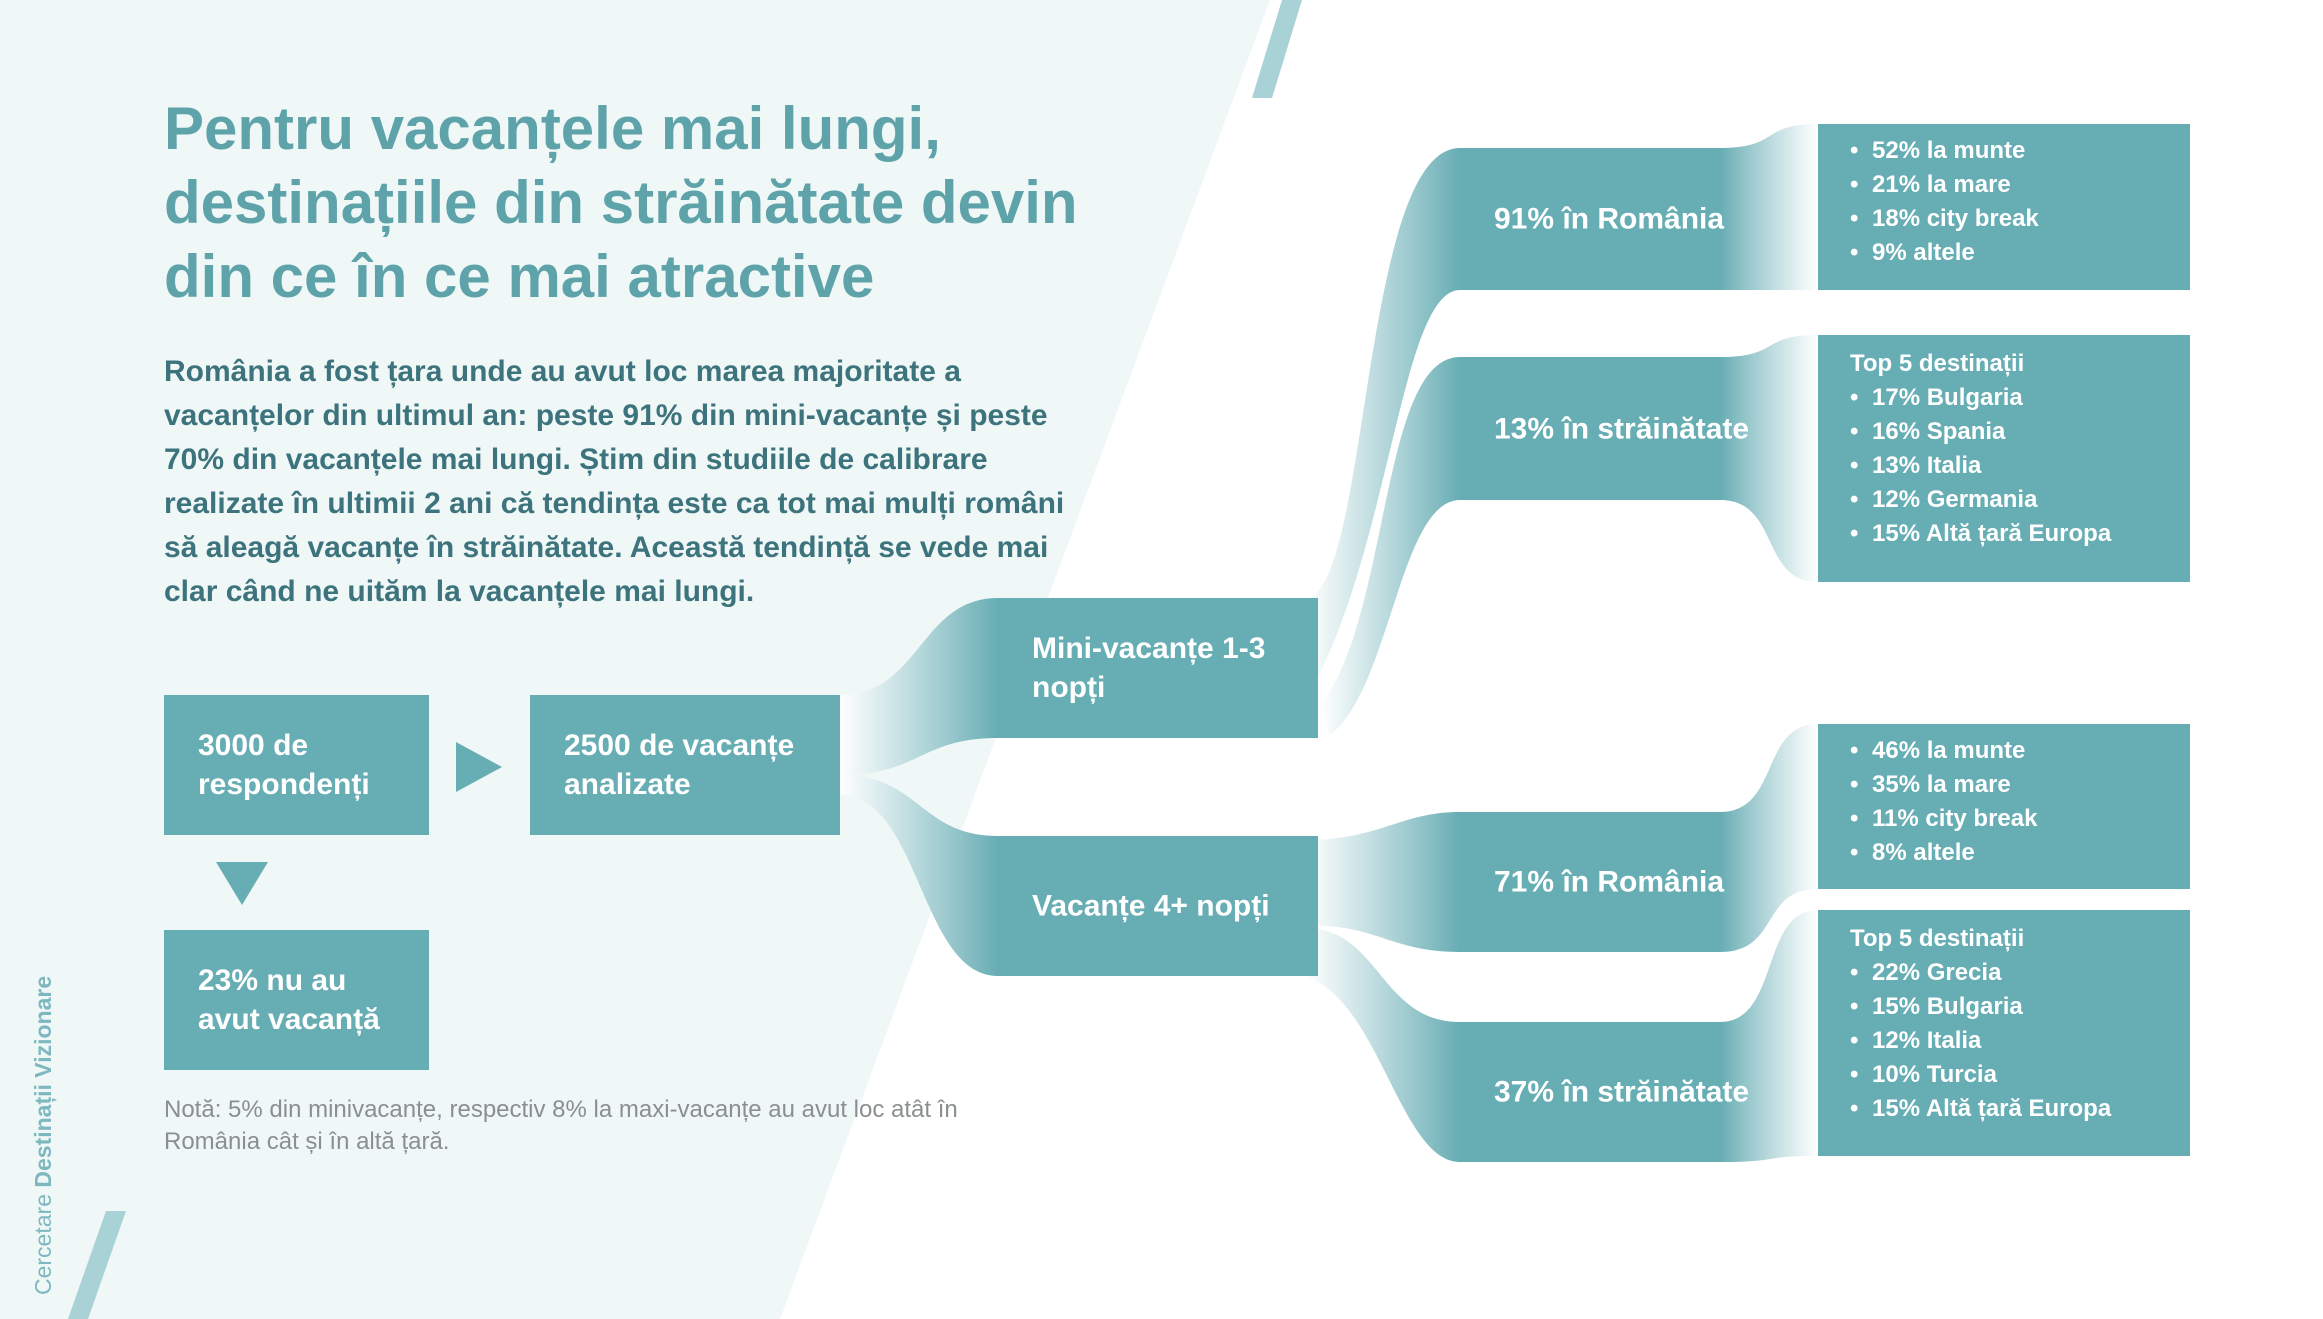  I want to click on list-item: 12% Italia, so click(2013, 1041).